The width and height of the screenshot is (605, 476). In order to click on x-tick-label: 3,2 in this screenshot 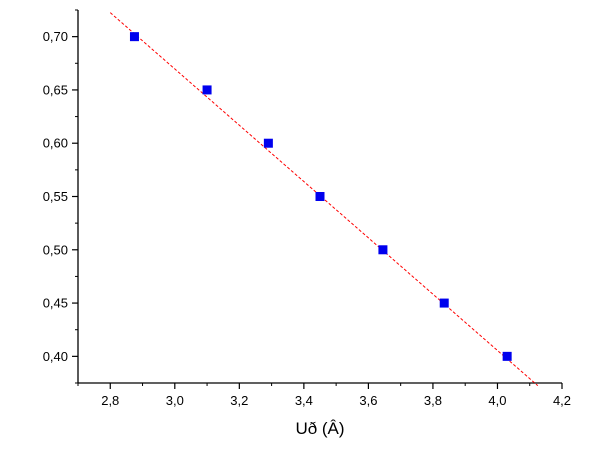, I will do `click(239, 400)`.